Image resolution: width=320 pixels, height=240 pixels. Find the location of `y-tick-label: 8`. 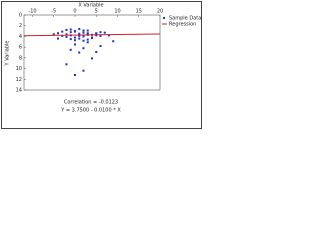

y-tick-label: 8 is located at coordinates (20, 58).